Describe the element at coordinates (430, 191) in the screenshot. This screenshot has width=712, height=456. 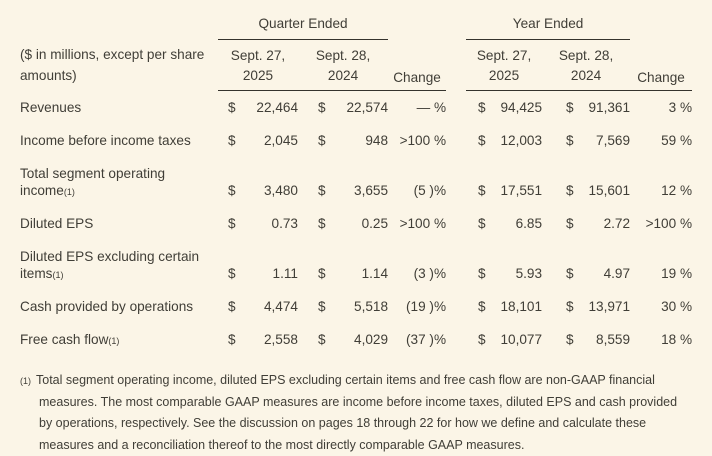
I see `cell-q-change: (5 )%` at that location.